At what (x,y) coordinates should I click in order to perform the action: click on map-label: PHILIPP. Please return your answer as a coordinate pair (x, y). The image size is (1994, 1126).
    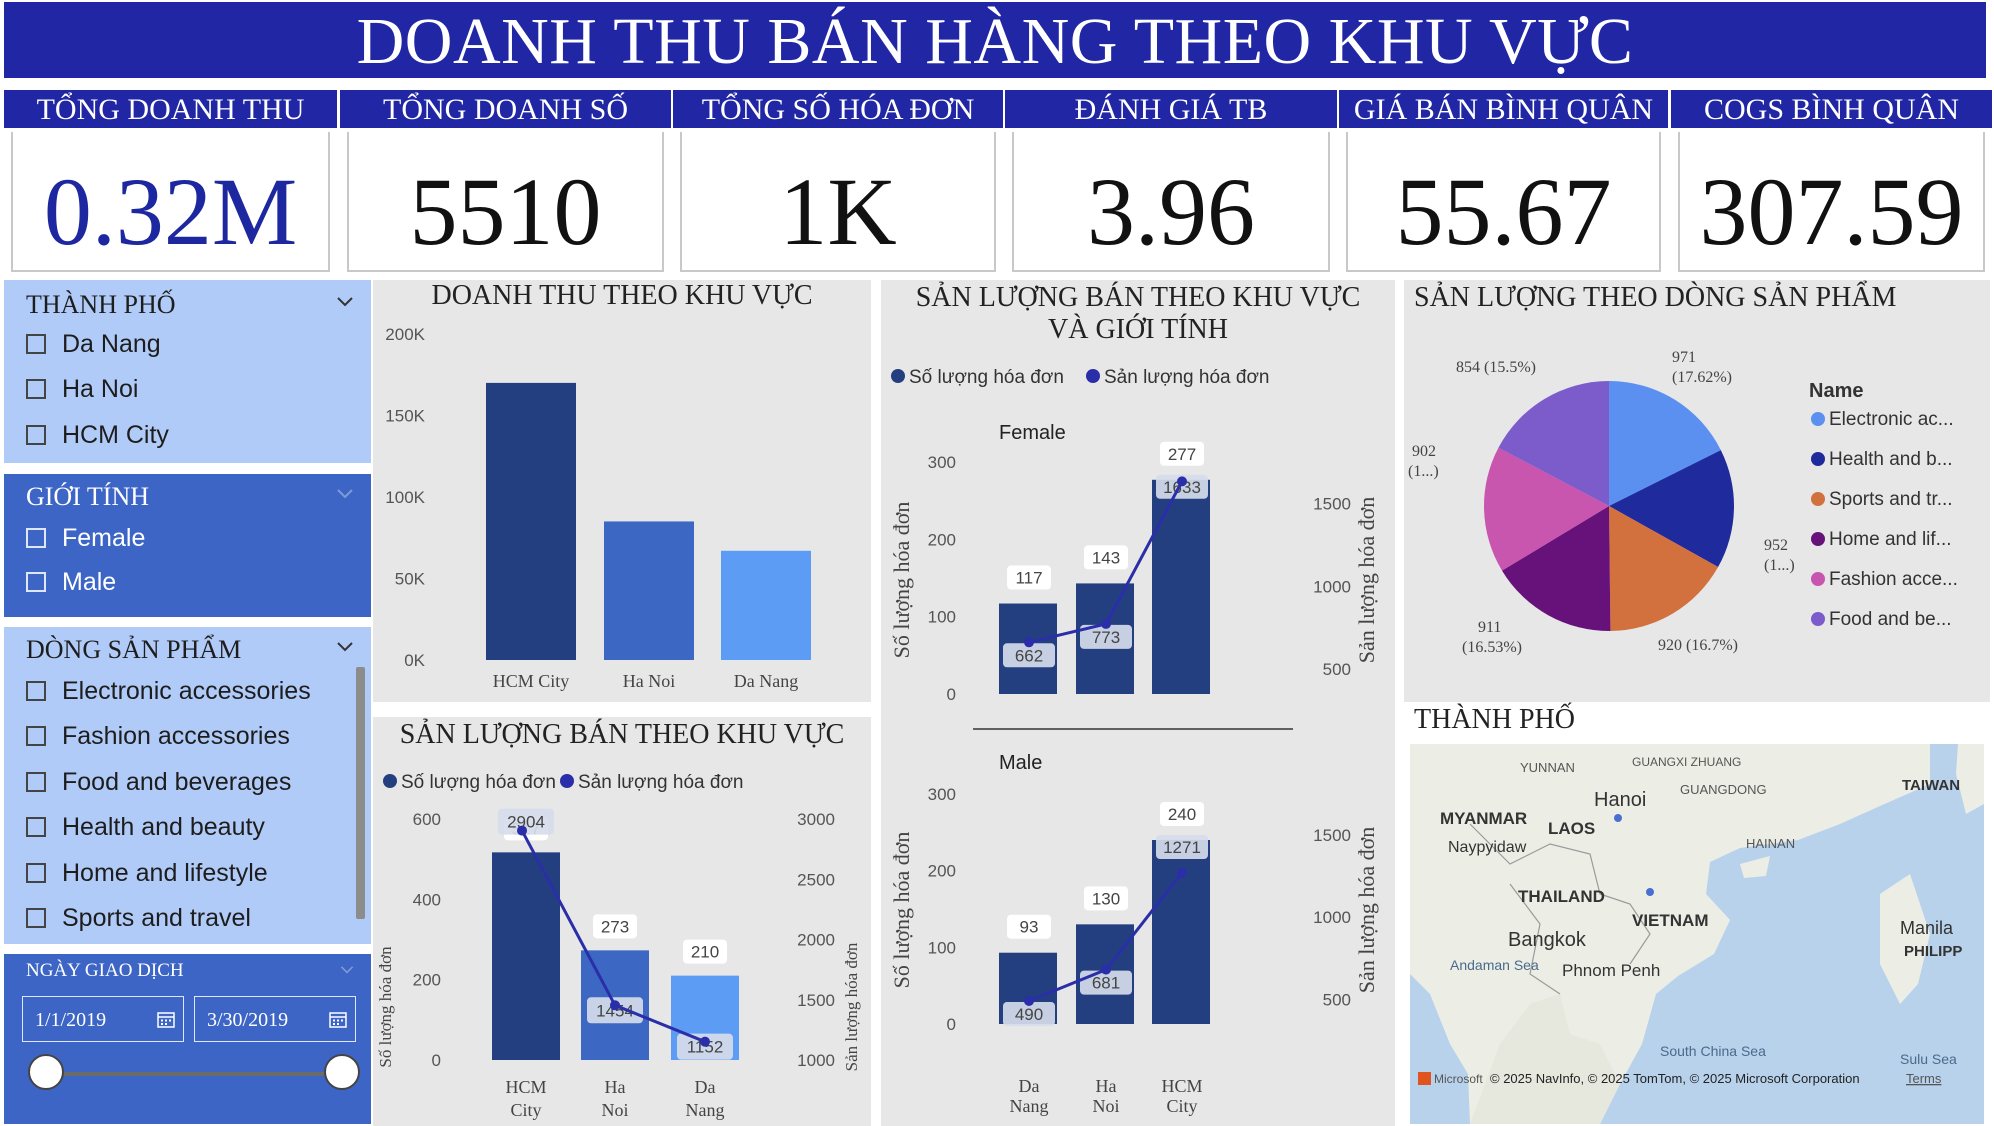
    Looking at the image, I should click on (1933, 951).